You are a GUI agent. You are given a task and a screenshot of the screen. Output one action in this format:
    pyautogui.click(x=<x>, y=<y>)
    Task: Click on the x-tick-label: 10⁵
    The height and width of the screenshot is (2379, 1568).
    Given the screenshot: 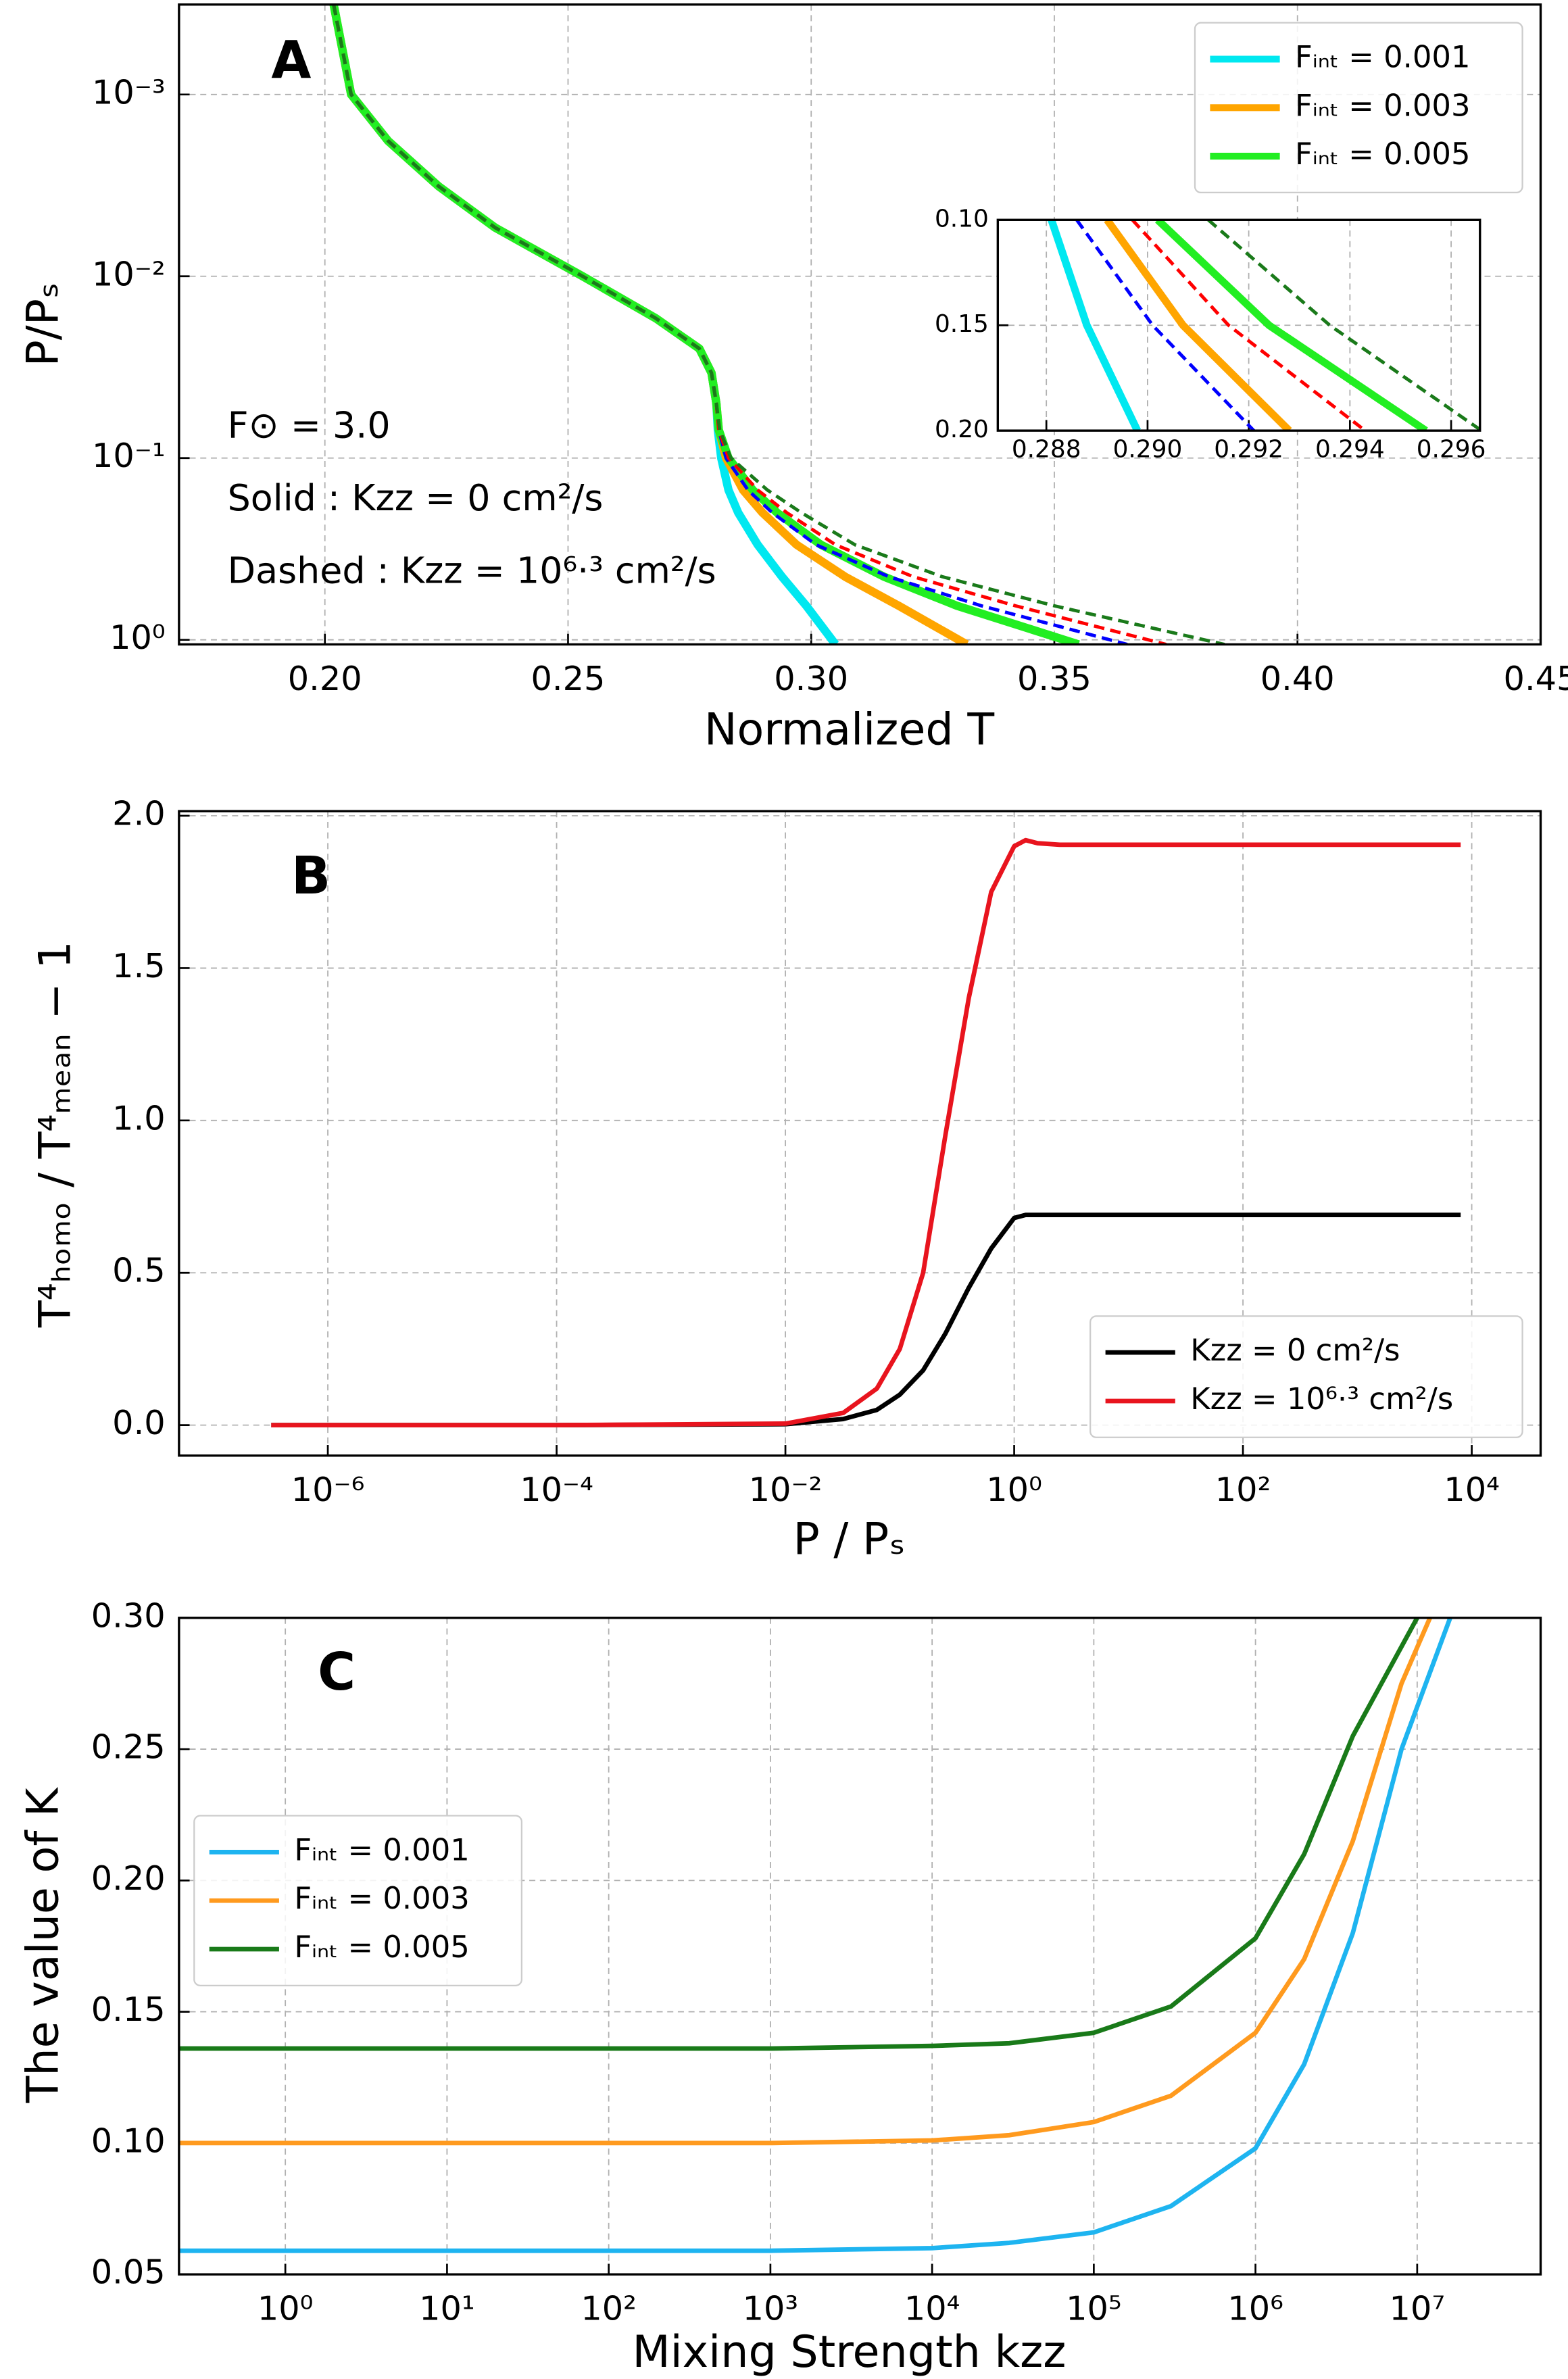 What is the action you would take?
    pyautogui.click(x=1094, y=2309)
    